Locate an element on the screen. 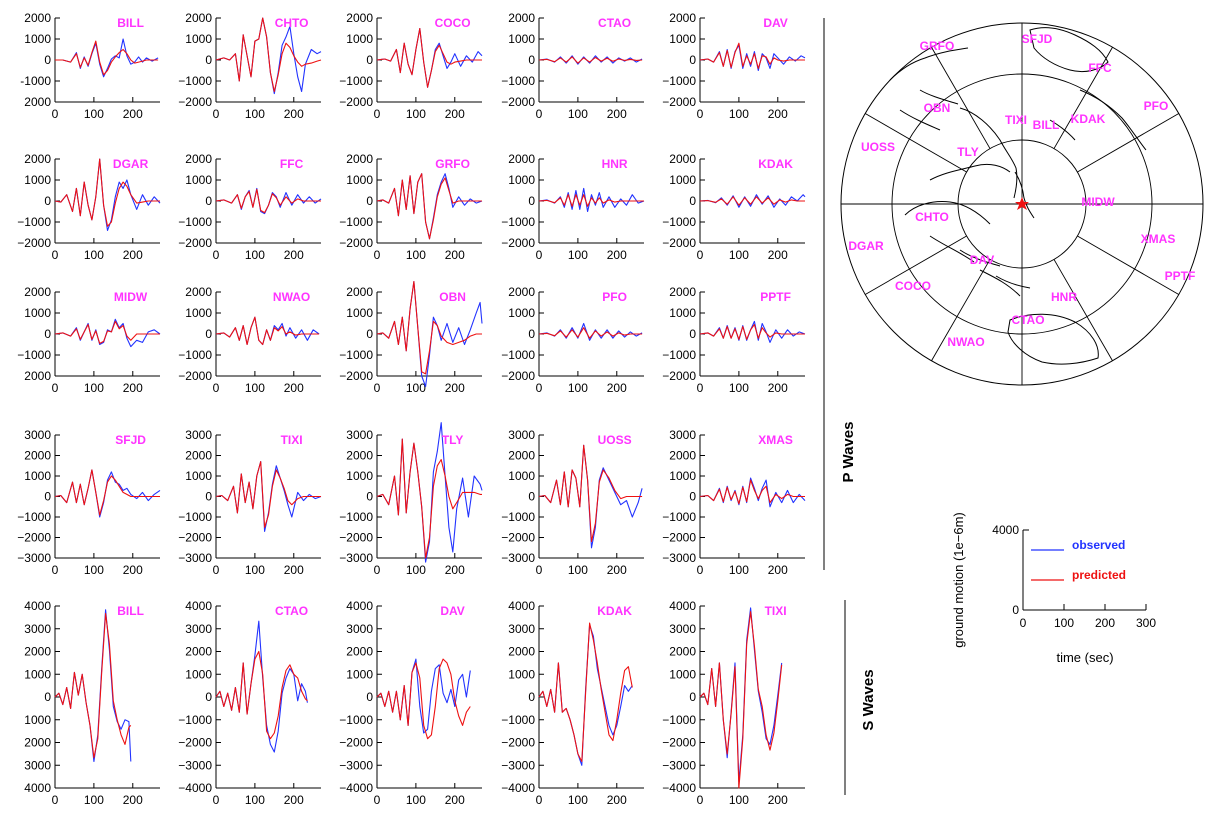 The height and width of the screenshot is (822, 1208). station-label: KDAK is located at coordinates (614, 611).